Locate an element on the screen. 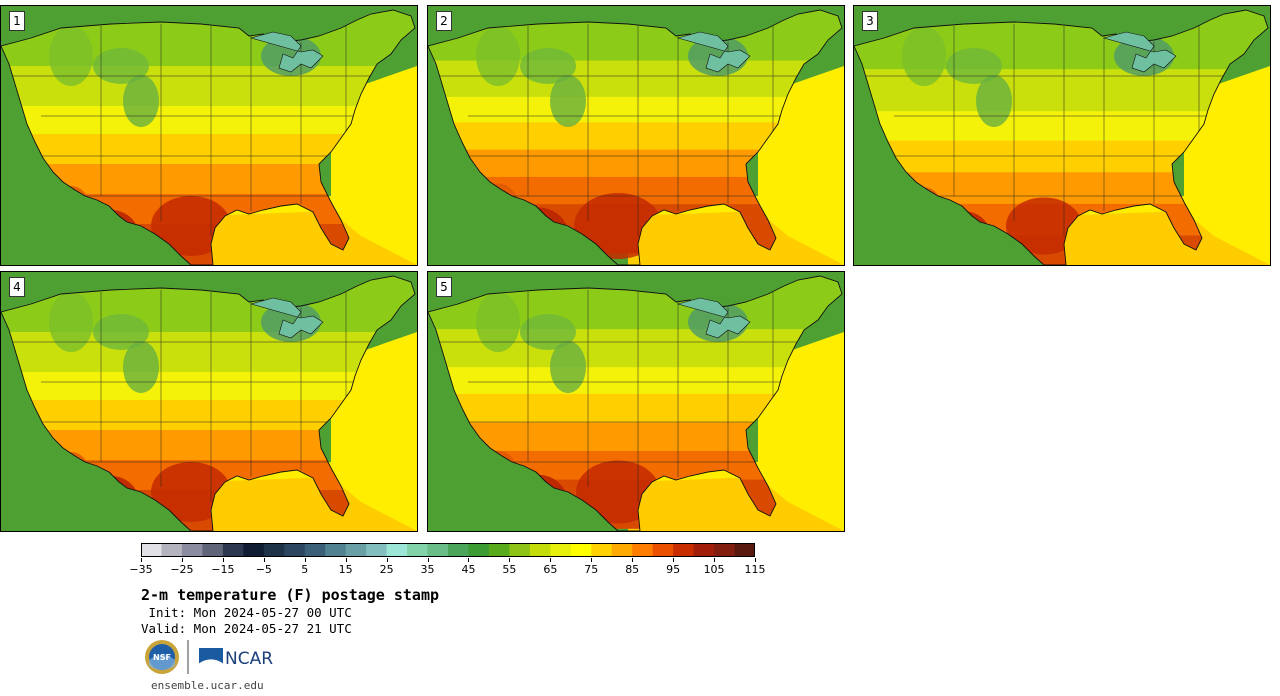 The image size is (1280, 696). figure-title: 2-m temperature (F) postage stamp is located at coordinates (290, 595).